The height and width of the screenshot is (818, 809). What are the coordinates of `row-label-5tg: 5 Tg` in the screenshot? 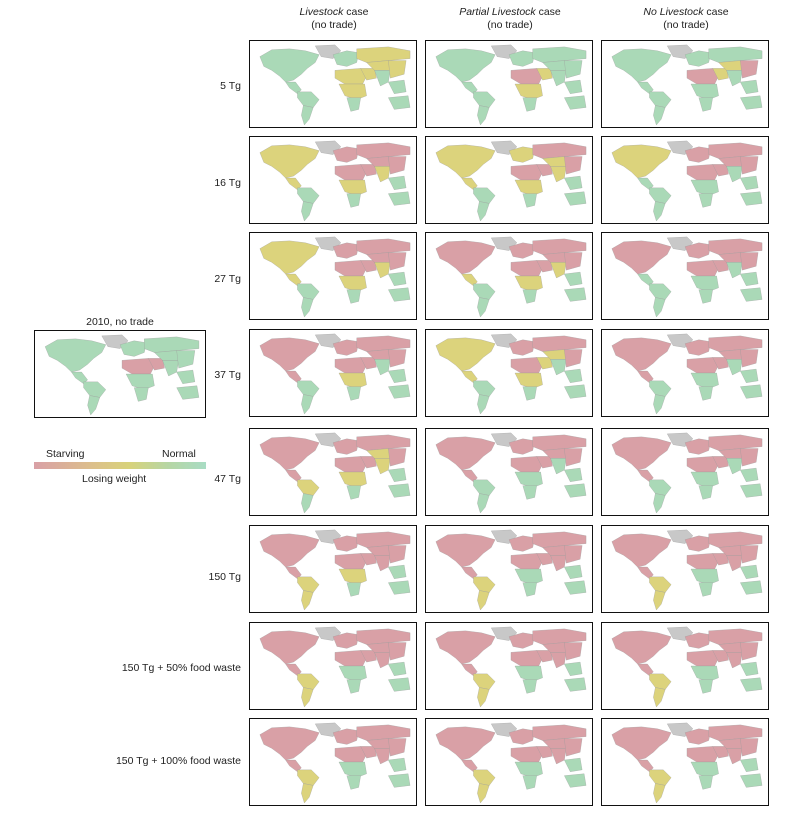 It's located at (230, 86).